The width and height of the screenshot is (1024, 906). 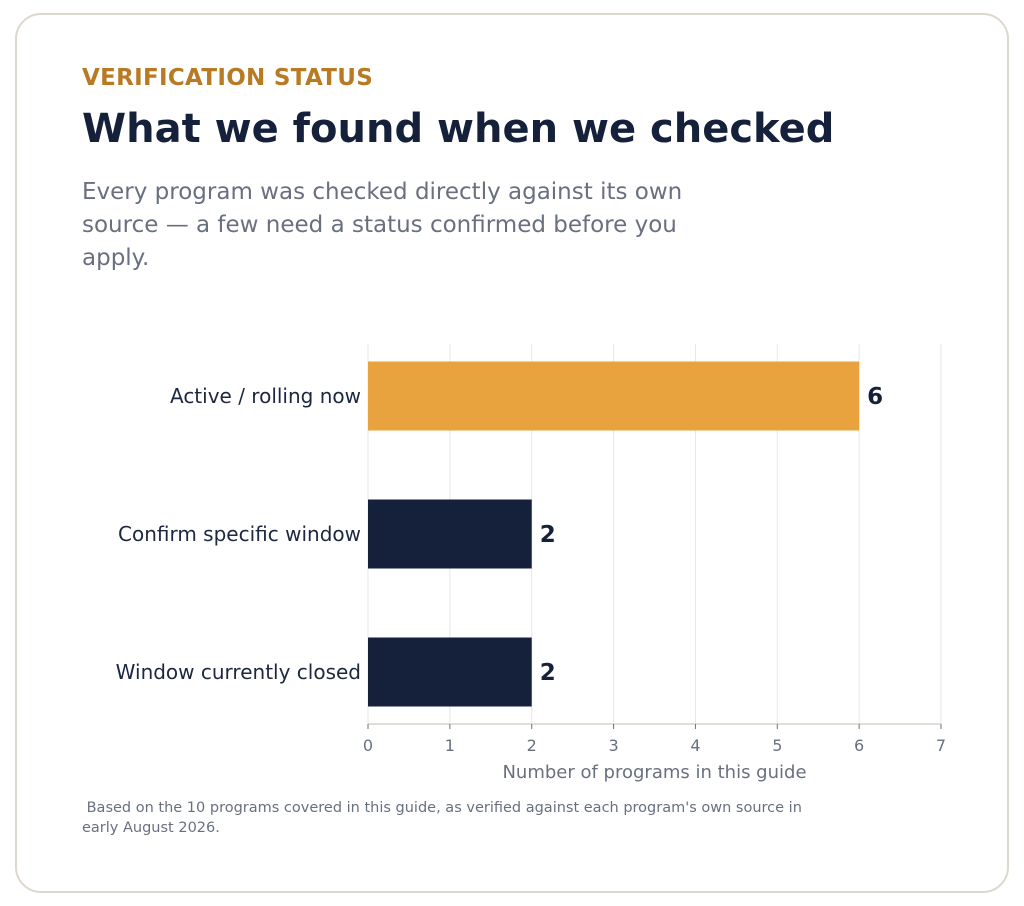 I want to click on x-tick-label: 4, so click(x=695, y=745).